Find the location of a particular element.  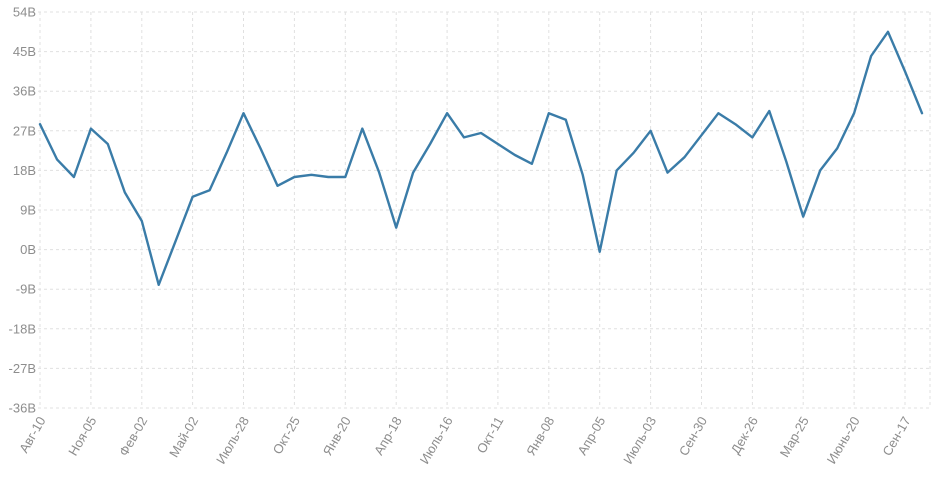

y-axis-tick-label: 36В is located at coordinates (24, 91).